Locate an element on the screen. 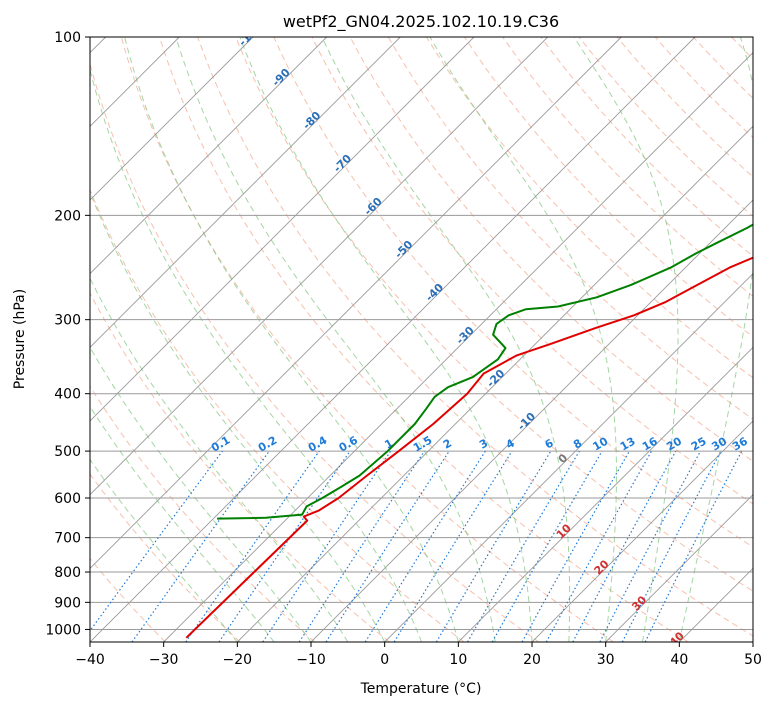 The image size is (775, 708). x-axis-title: Temperature (°C) is located at coordinates (421, 689).